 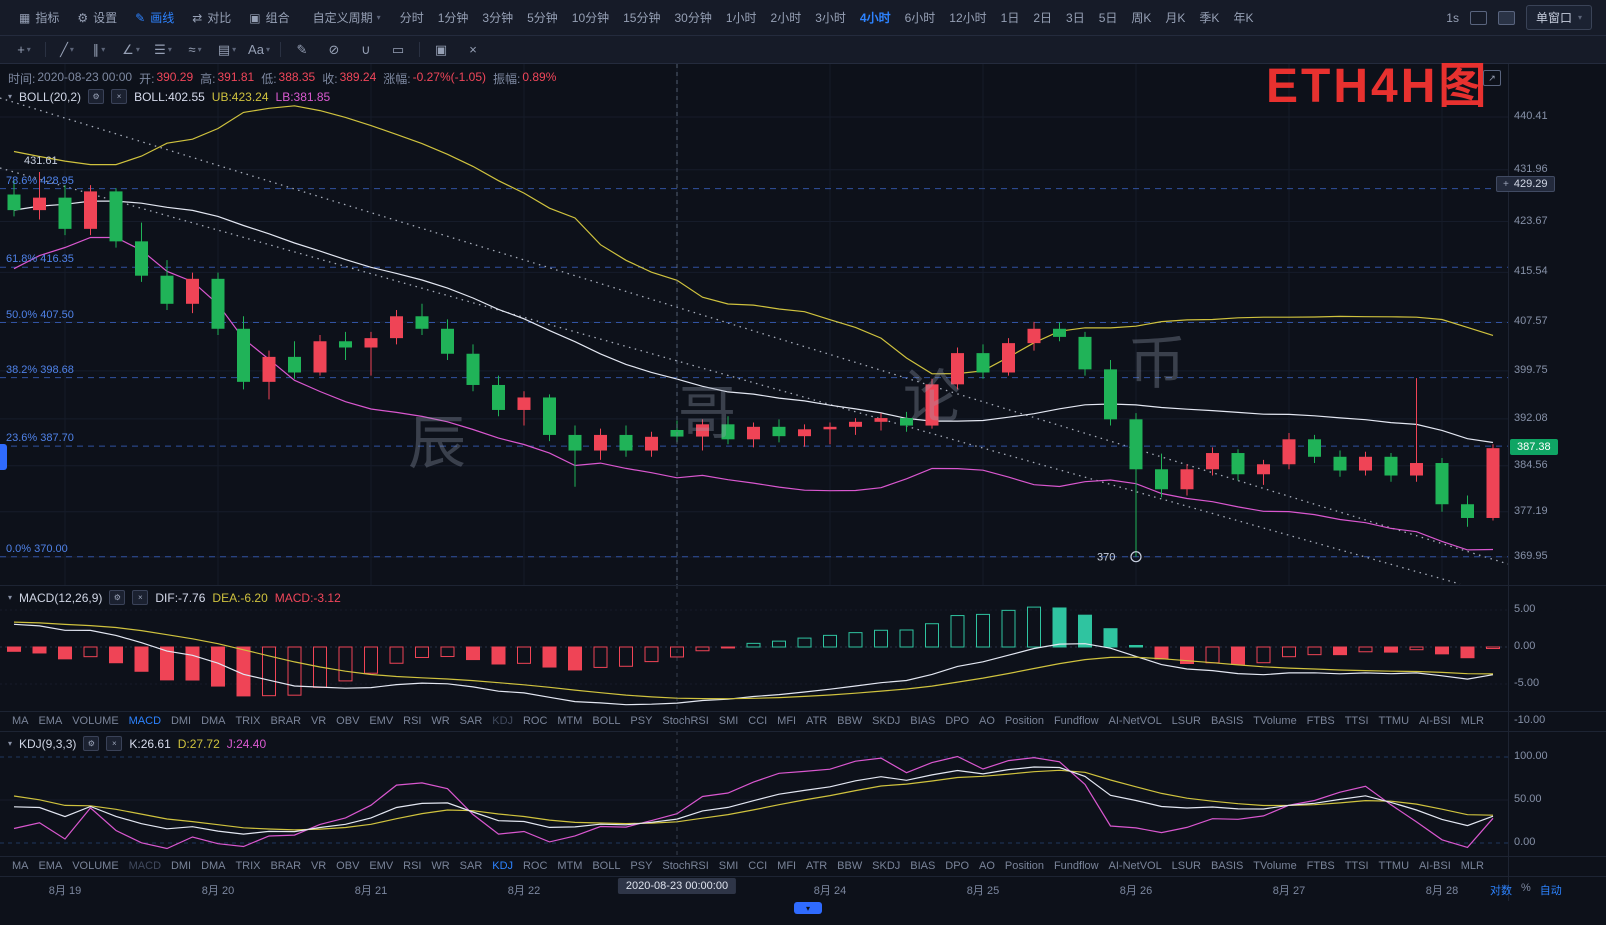 What do you see at coordinates (968, 18) in the screenshot?
I see `timeframe-12小时: 12小时` at bounding box center [968, 18].